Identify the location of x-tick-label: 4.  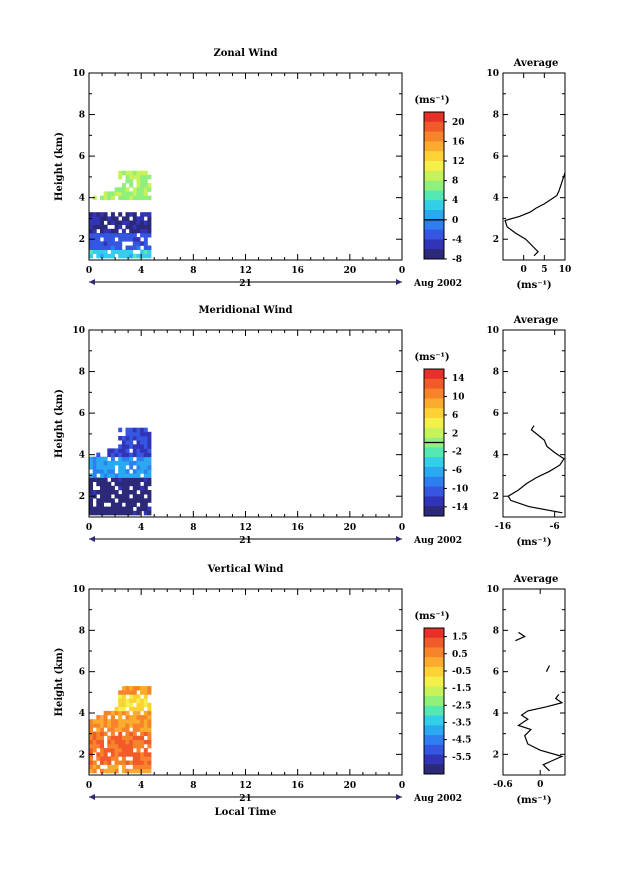
(141, 528).